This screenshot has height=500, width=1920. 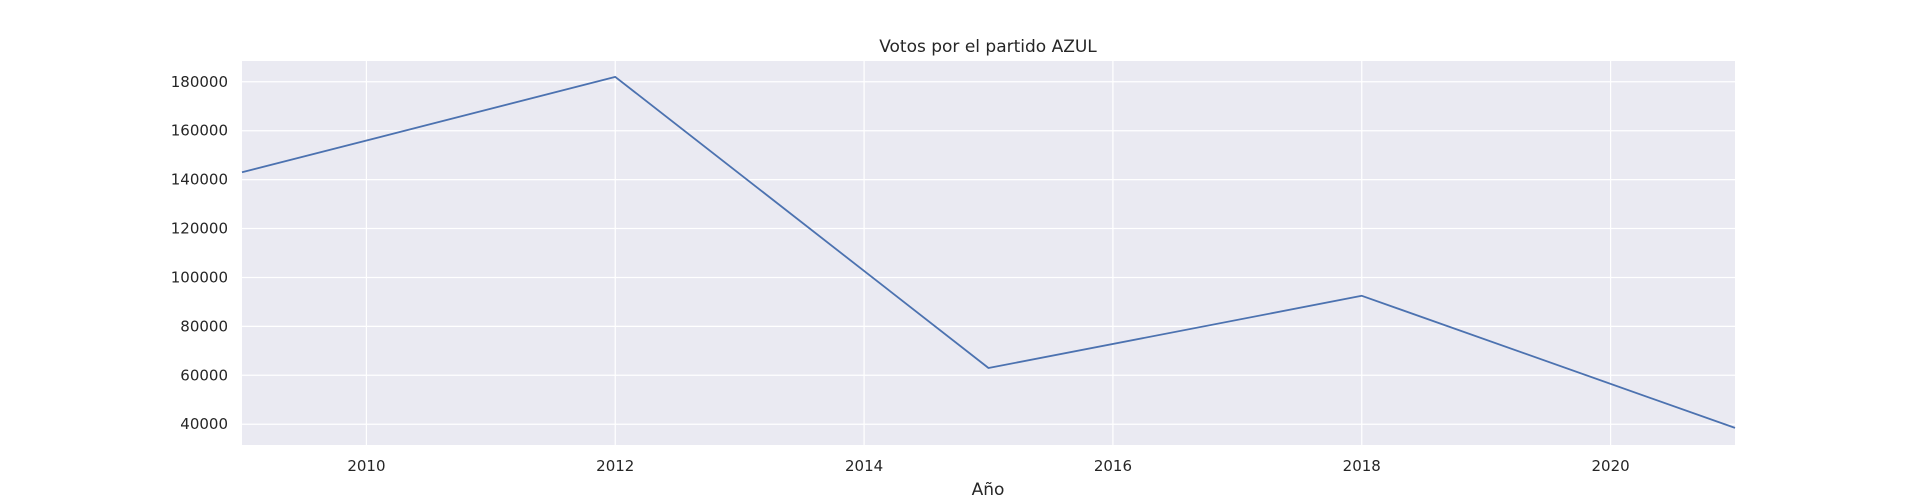 What do you see at coordinates (864, 466) in the screenshot?
I see `x-tick-label: 2014` at bounding box center [864, 466].